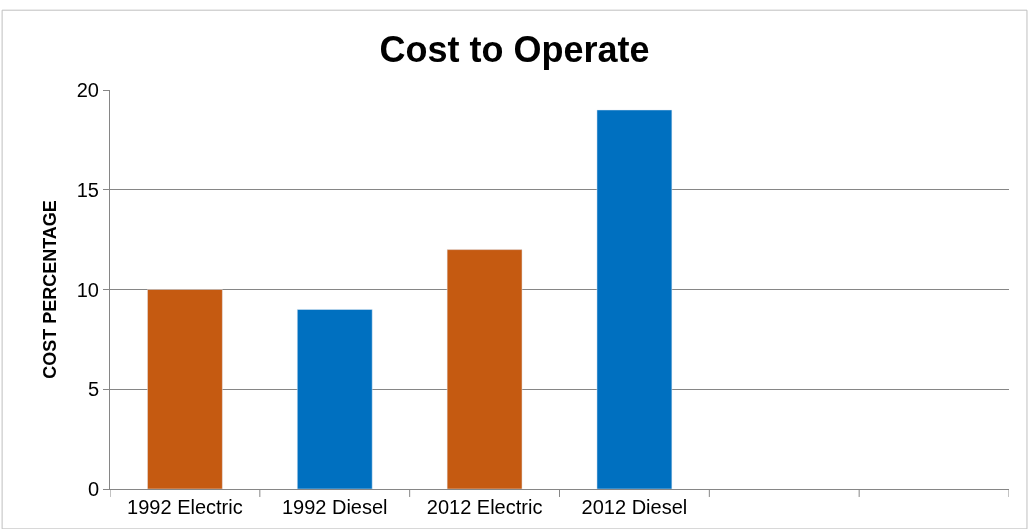 The image size is (1029, 529). What do you see at coordinates (334, 507) in the screenshot?
I see `x-tick-label: 1992 Diesel` at bounding box center [334, 507].